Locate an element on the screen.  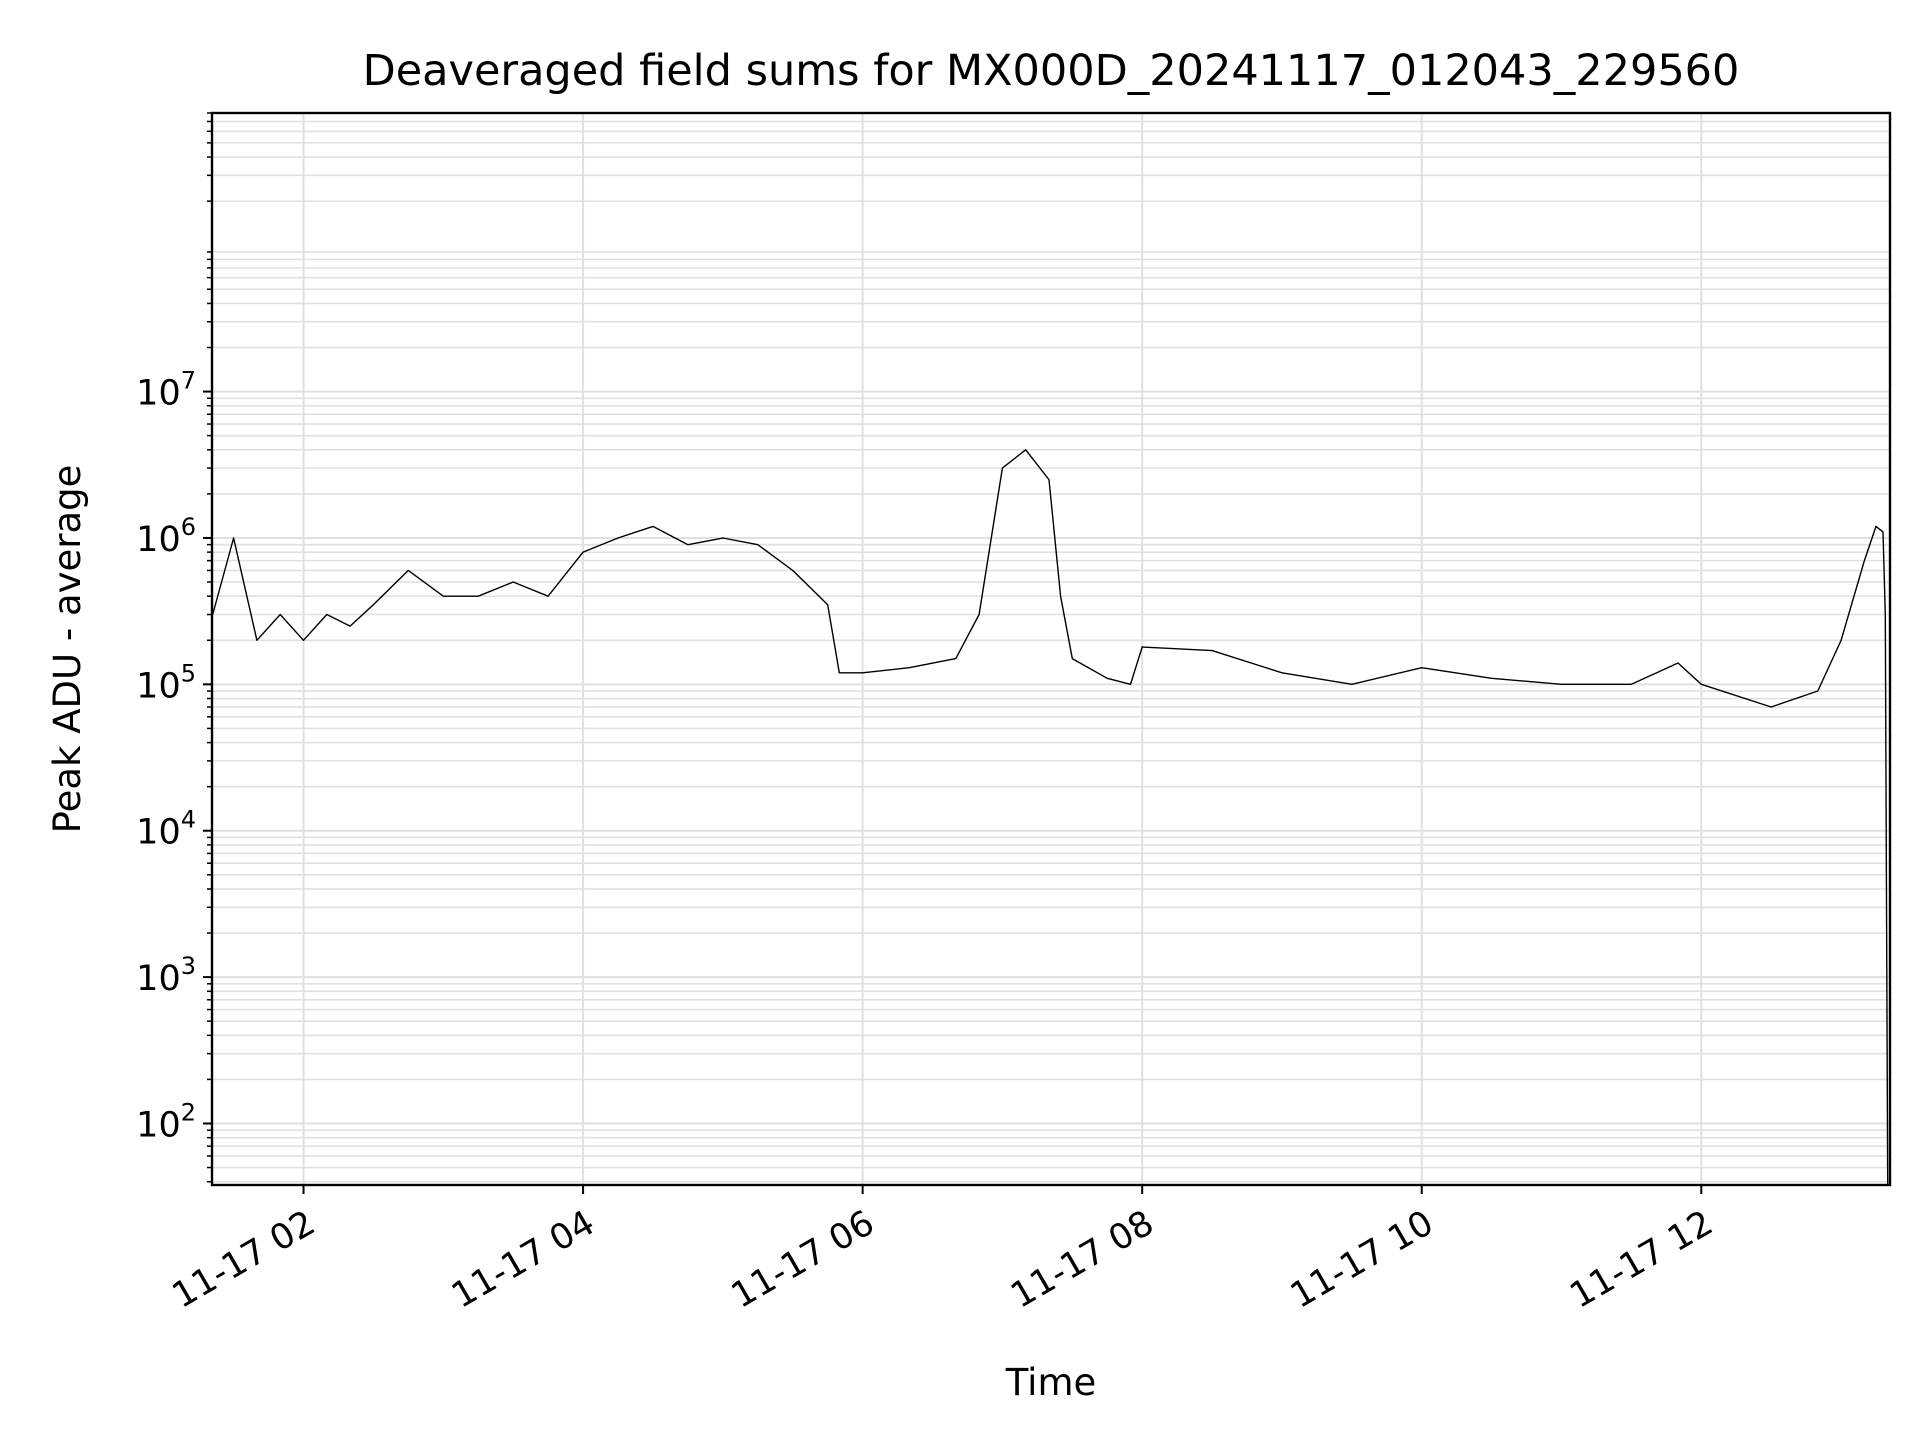
y-tick-label: 10⁴ is located at coordinates (166, 829).